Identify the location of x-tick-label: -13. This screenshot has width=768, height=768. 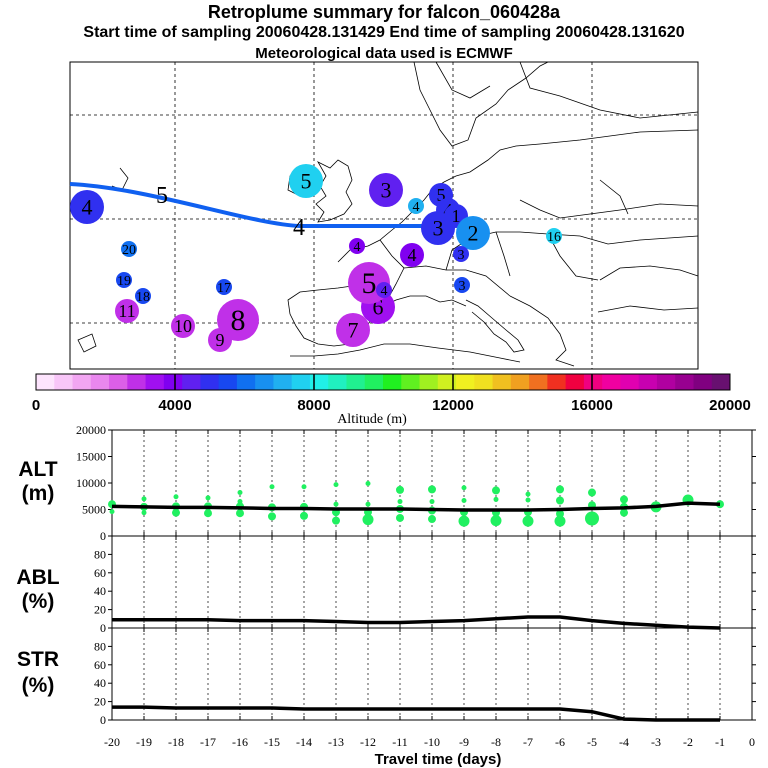
(336, 742).